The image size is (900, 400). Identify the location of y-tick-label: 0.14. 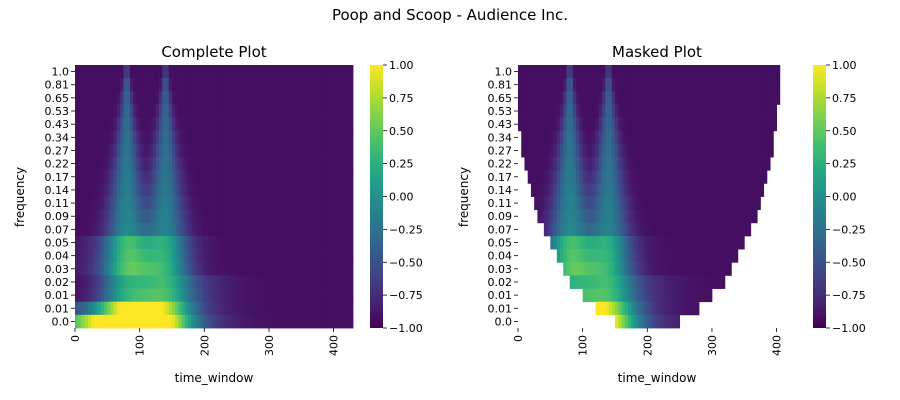
(500, 190).